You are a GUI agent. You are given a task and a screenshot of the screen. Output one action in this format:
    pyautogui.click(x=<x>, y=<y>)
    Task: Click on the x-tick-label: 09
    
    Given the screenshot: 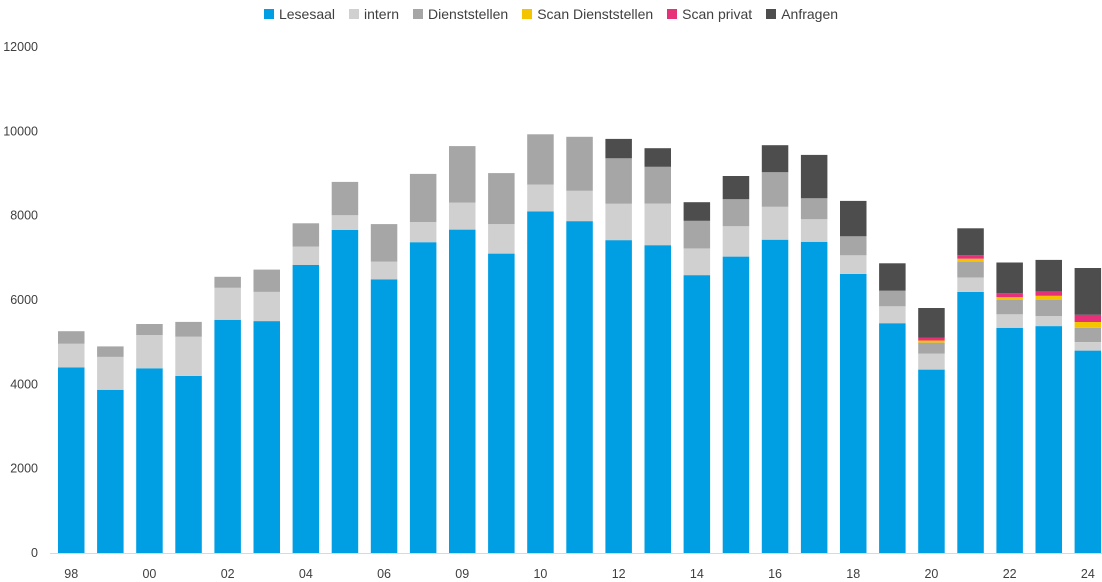 What is the action you would take?
    pyautogui.click(x=462, y=574)
    